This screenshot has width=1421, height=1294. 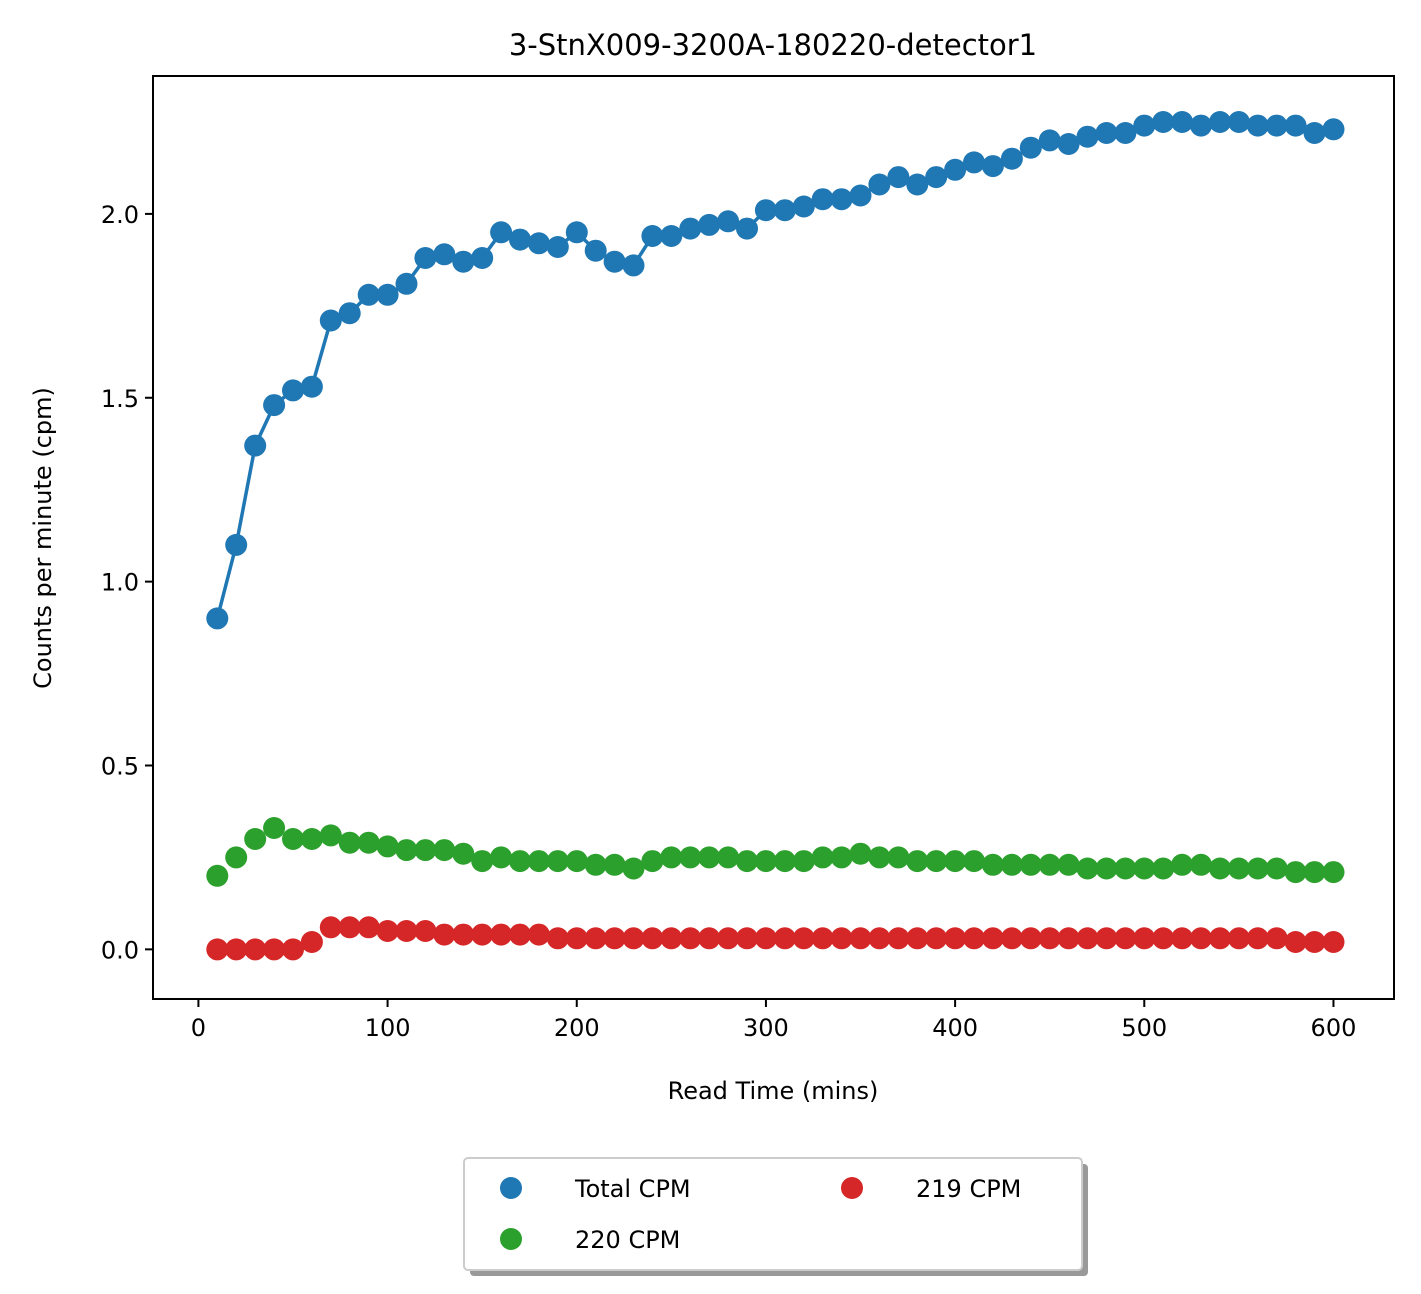 I want to click on y-axis: 0.0 0.5 1.0 1.5 2.0, so click(x=127, y=582).